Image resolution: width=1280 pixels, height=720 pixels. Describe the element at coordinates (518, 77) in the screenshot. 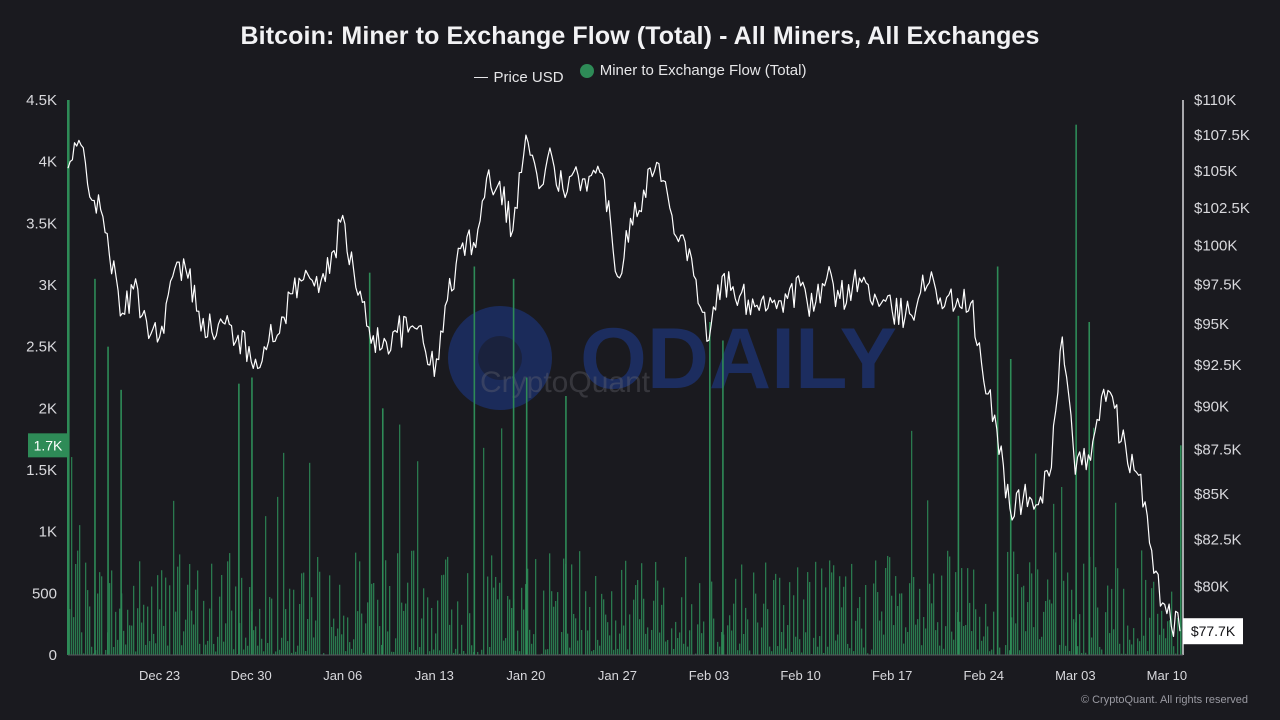

I see `legend-item-price: Price USD` at that location.